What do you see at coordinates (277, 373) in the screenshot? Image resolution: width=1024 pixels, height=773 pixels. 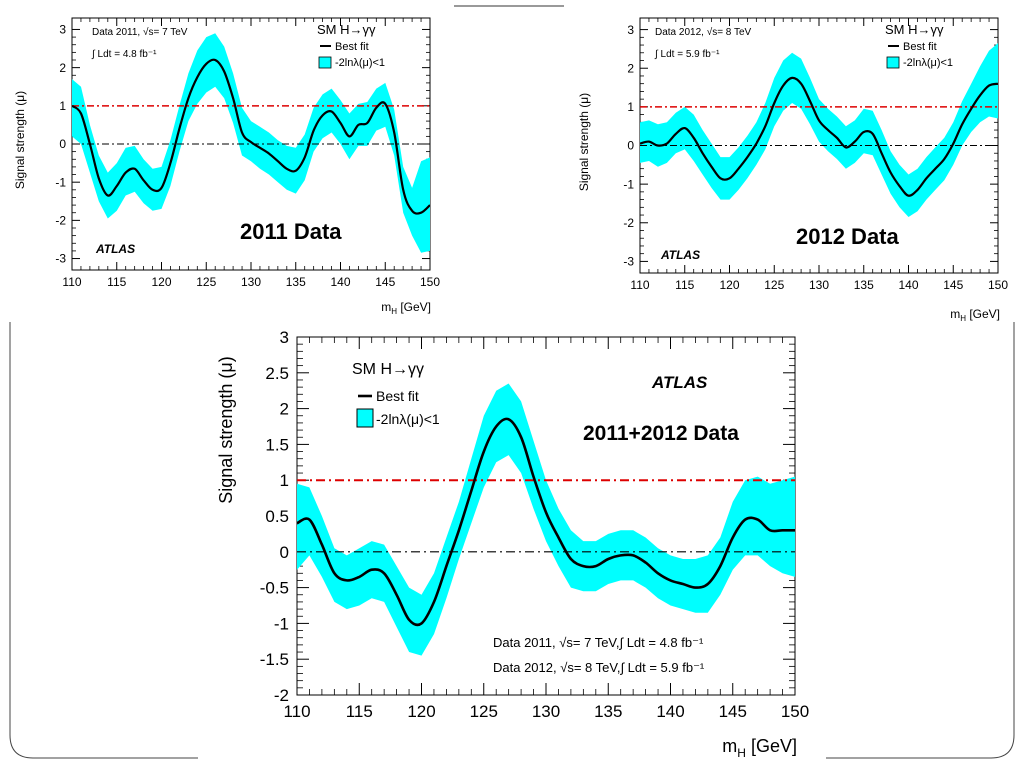 I see `y-tick-label: 2.5` at bounding box center [277, 373].